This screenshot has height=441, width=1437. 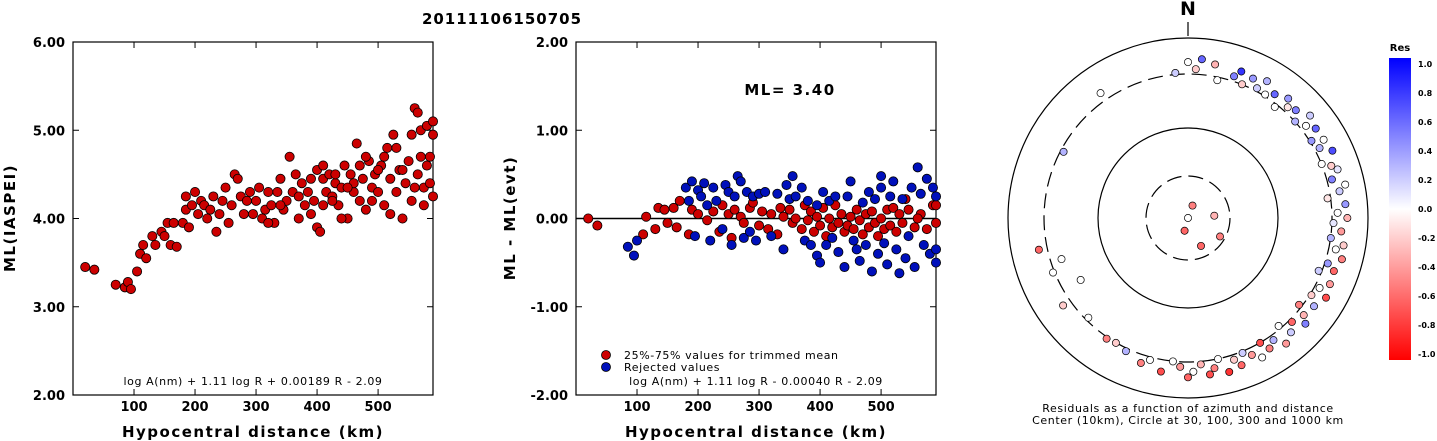 I want to click on y-tick-label: 3.00, so click(x=49, y=308).